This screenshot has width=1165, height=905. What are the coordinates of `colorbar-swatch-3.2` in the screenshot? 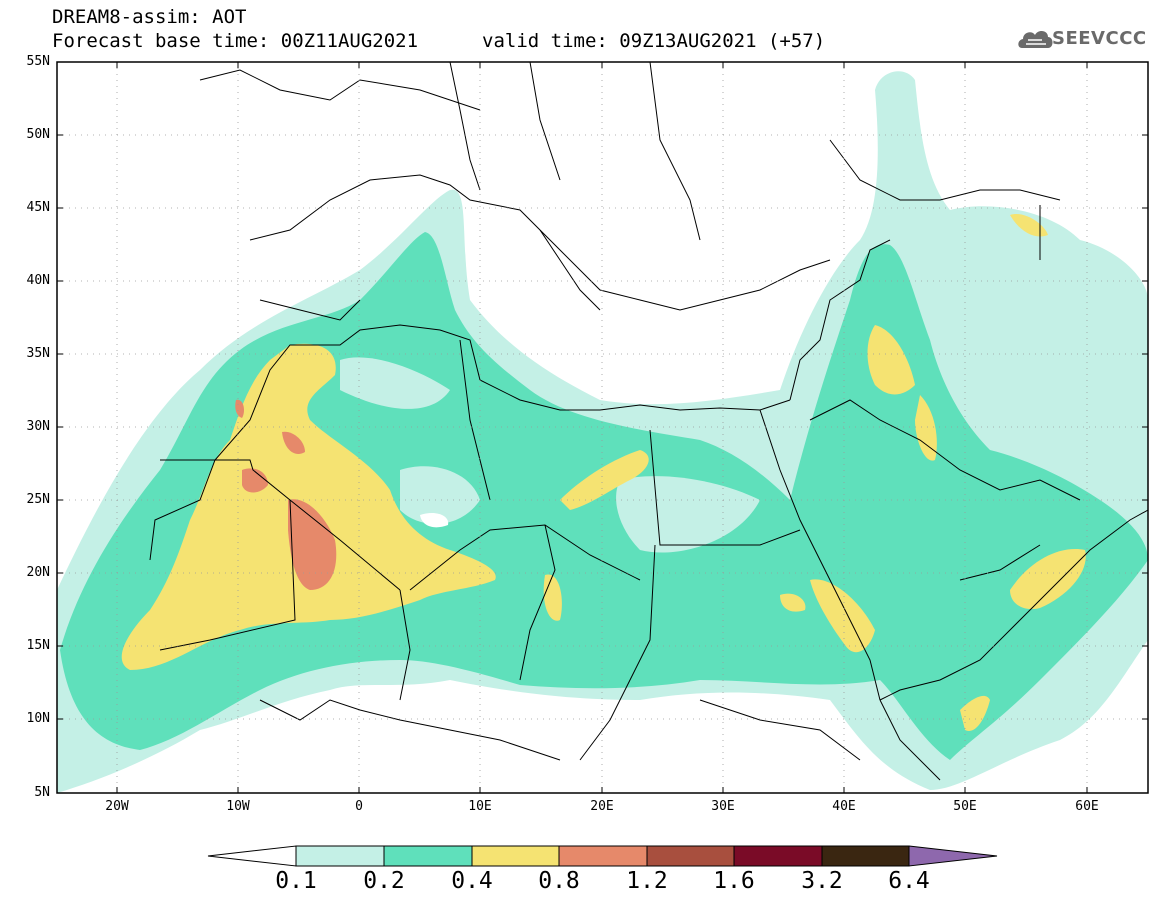 It's located at (865, 856).